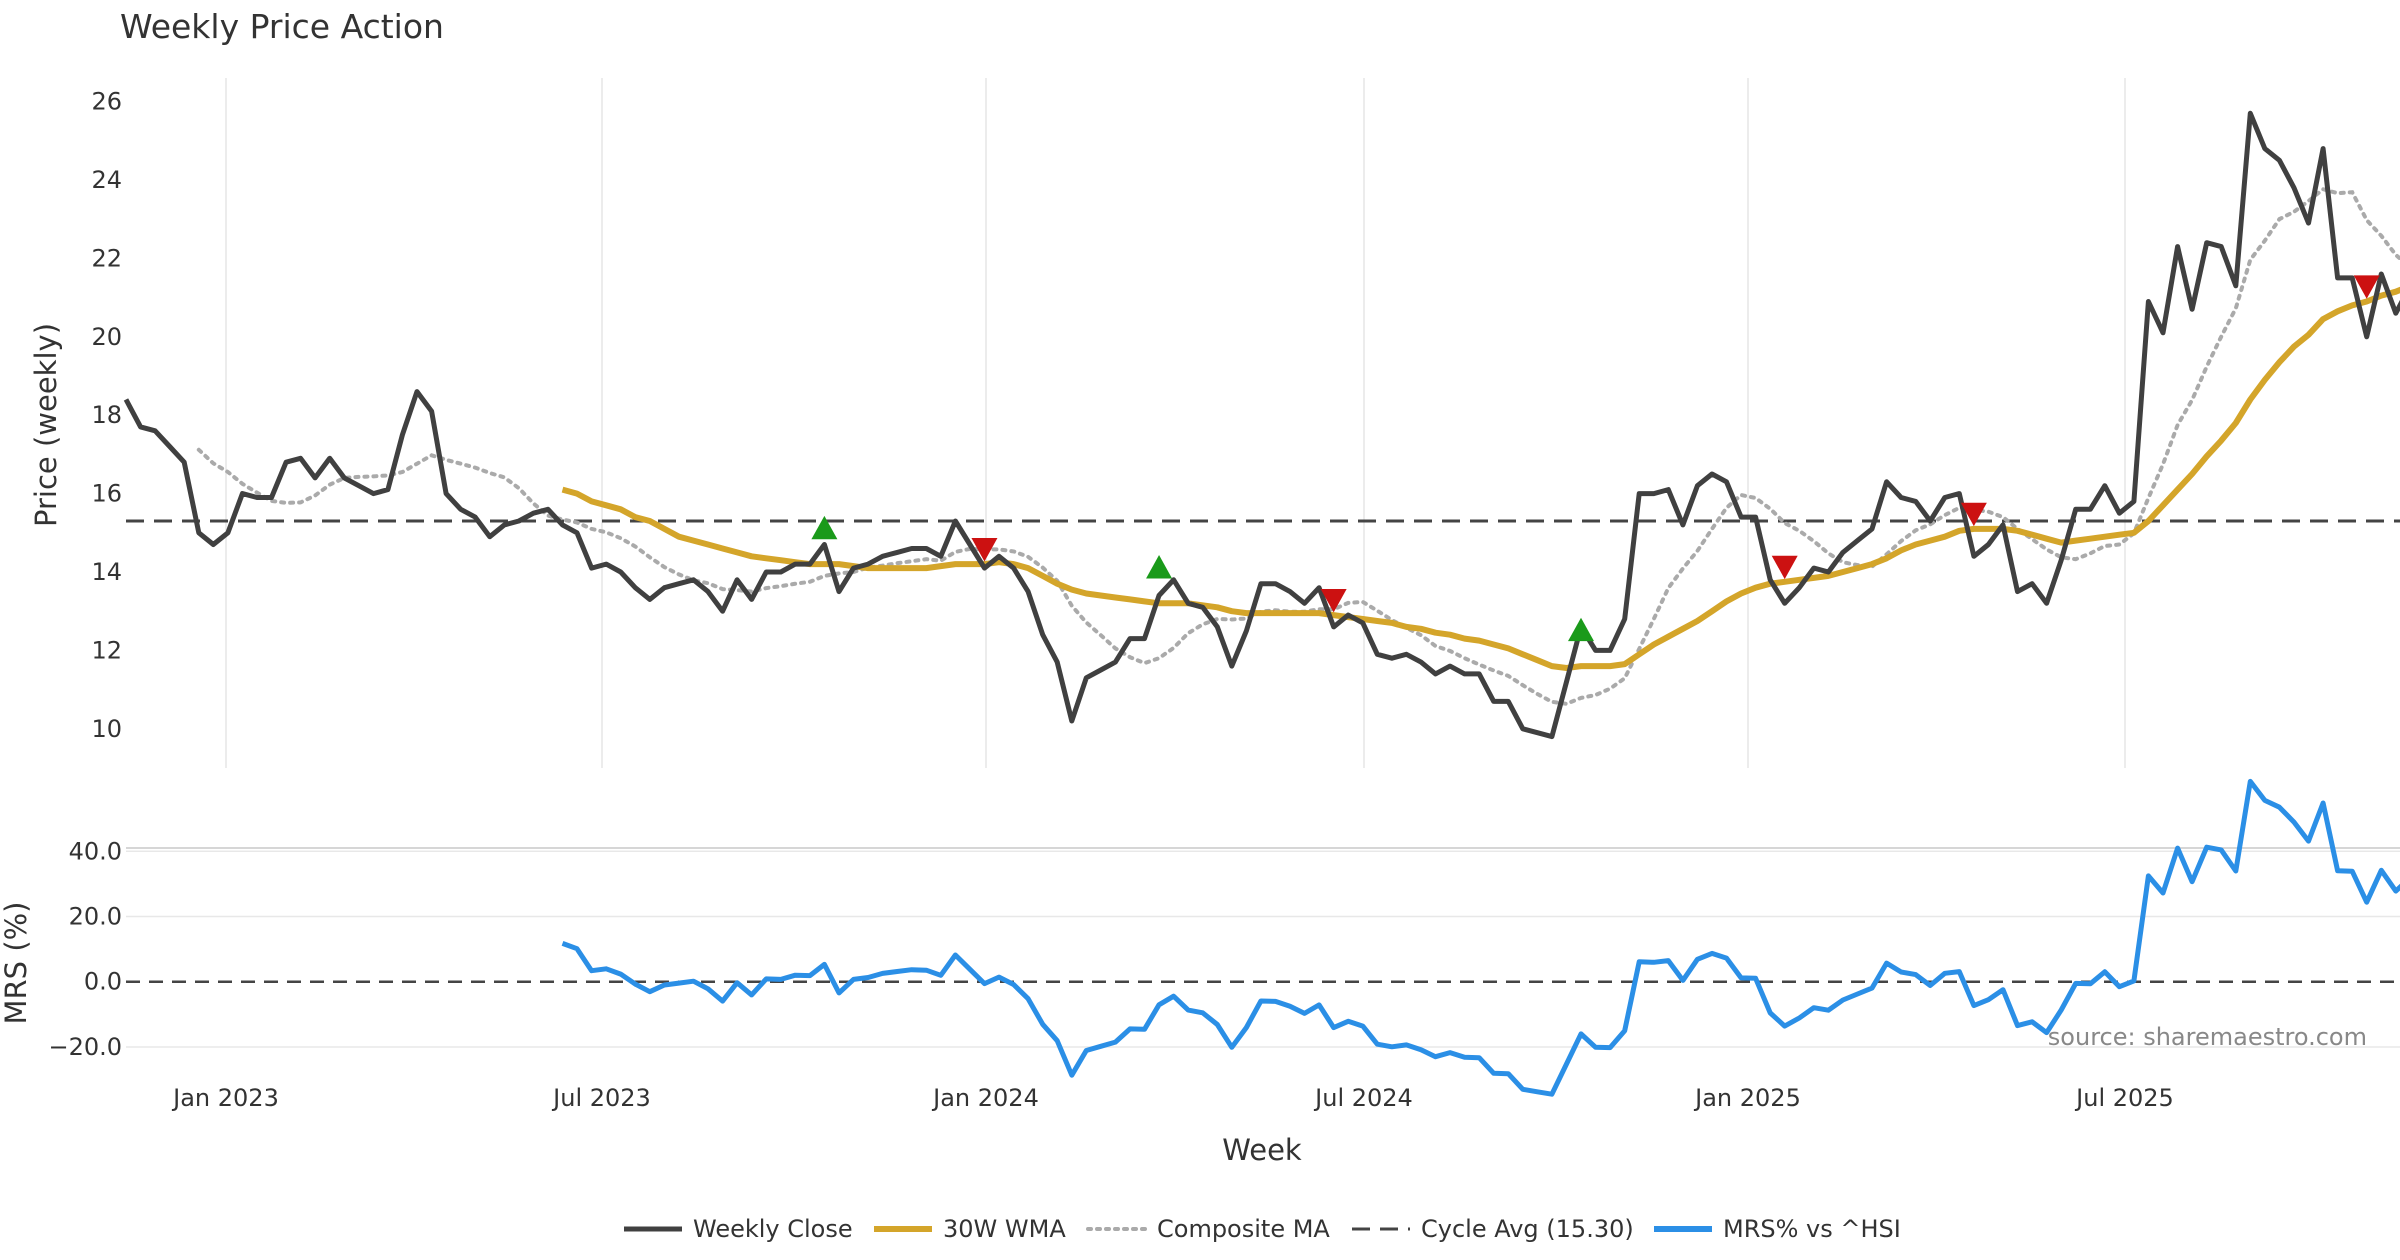 The width and height of the screenshot is (2400, 1260). I want to click on legend-label-30w-wma: 30W WMA, so click(1004, 1229).